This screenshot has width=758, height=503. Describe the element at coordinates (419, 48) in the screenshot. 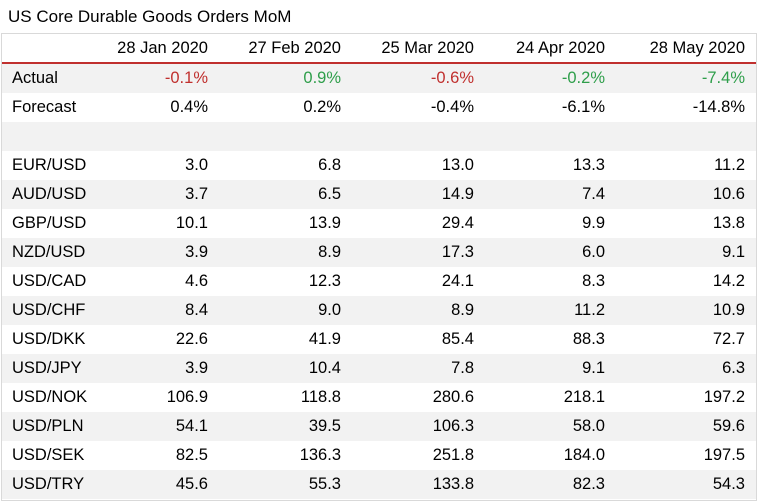

I see `column-header: 25 Mar 2020` at that location.